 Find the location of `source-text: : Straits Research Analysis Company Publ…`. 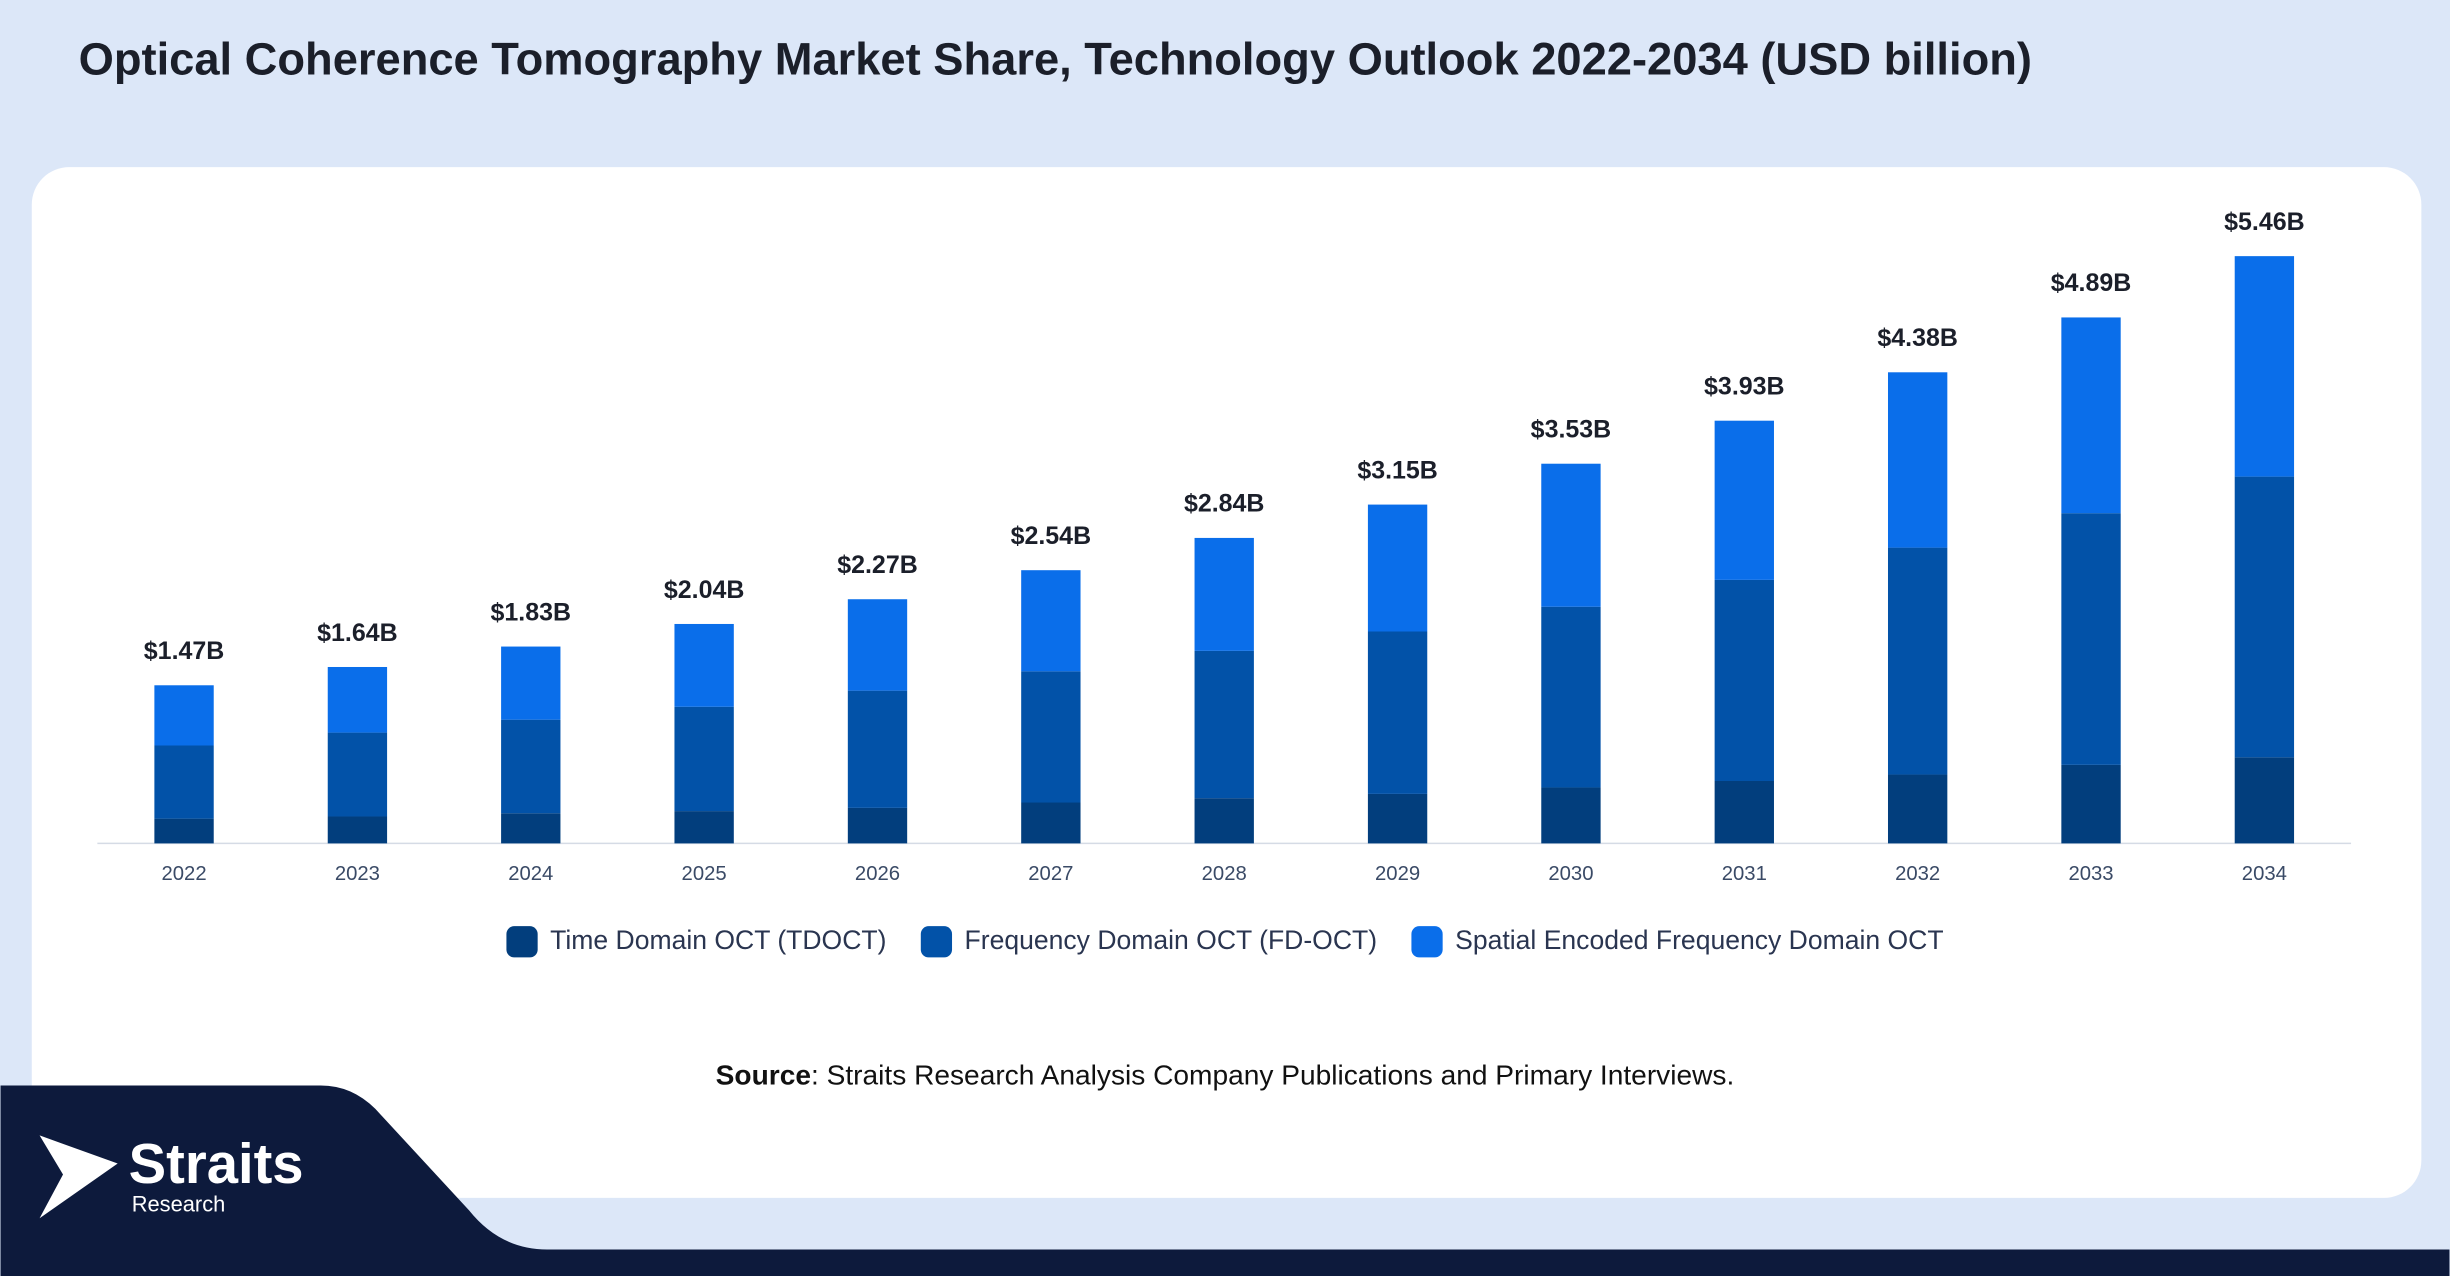

source-text: : Straits Research Analysis Company Publ… is located at coordinates (1272, 1075).